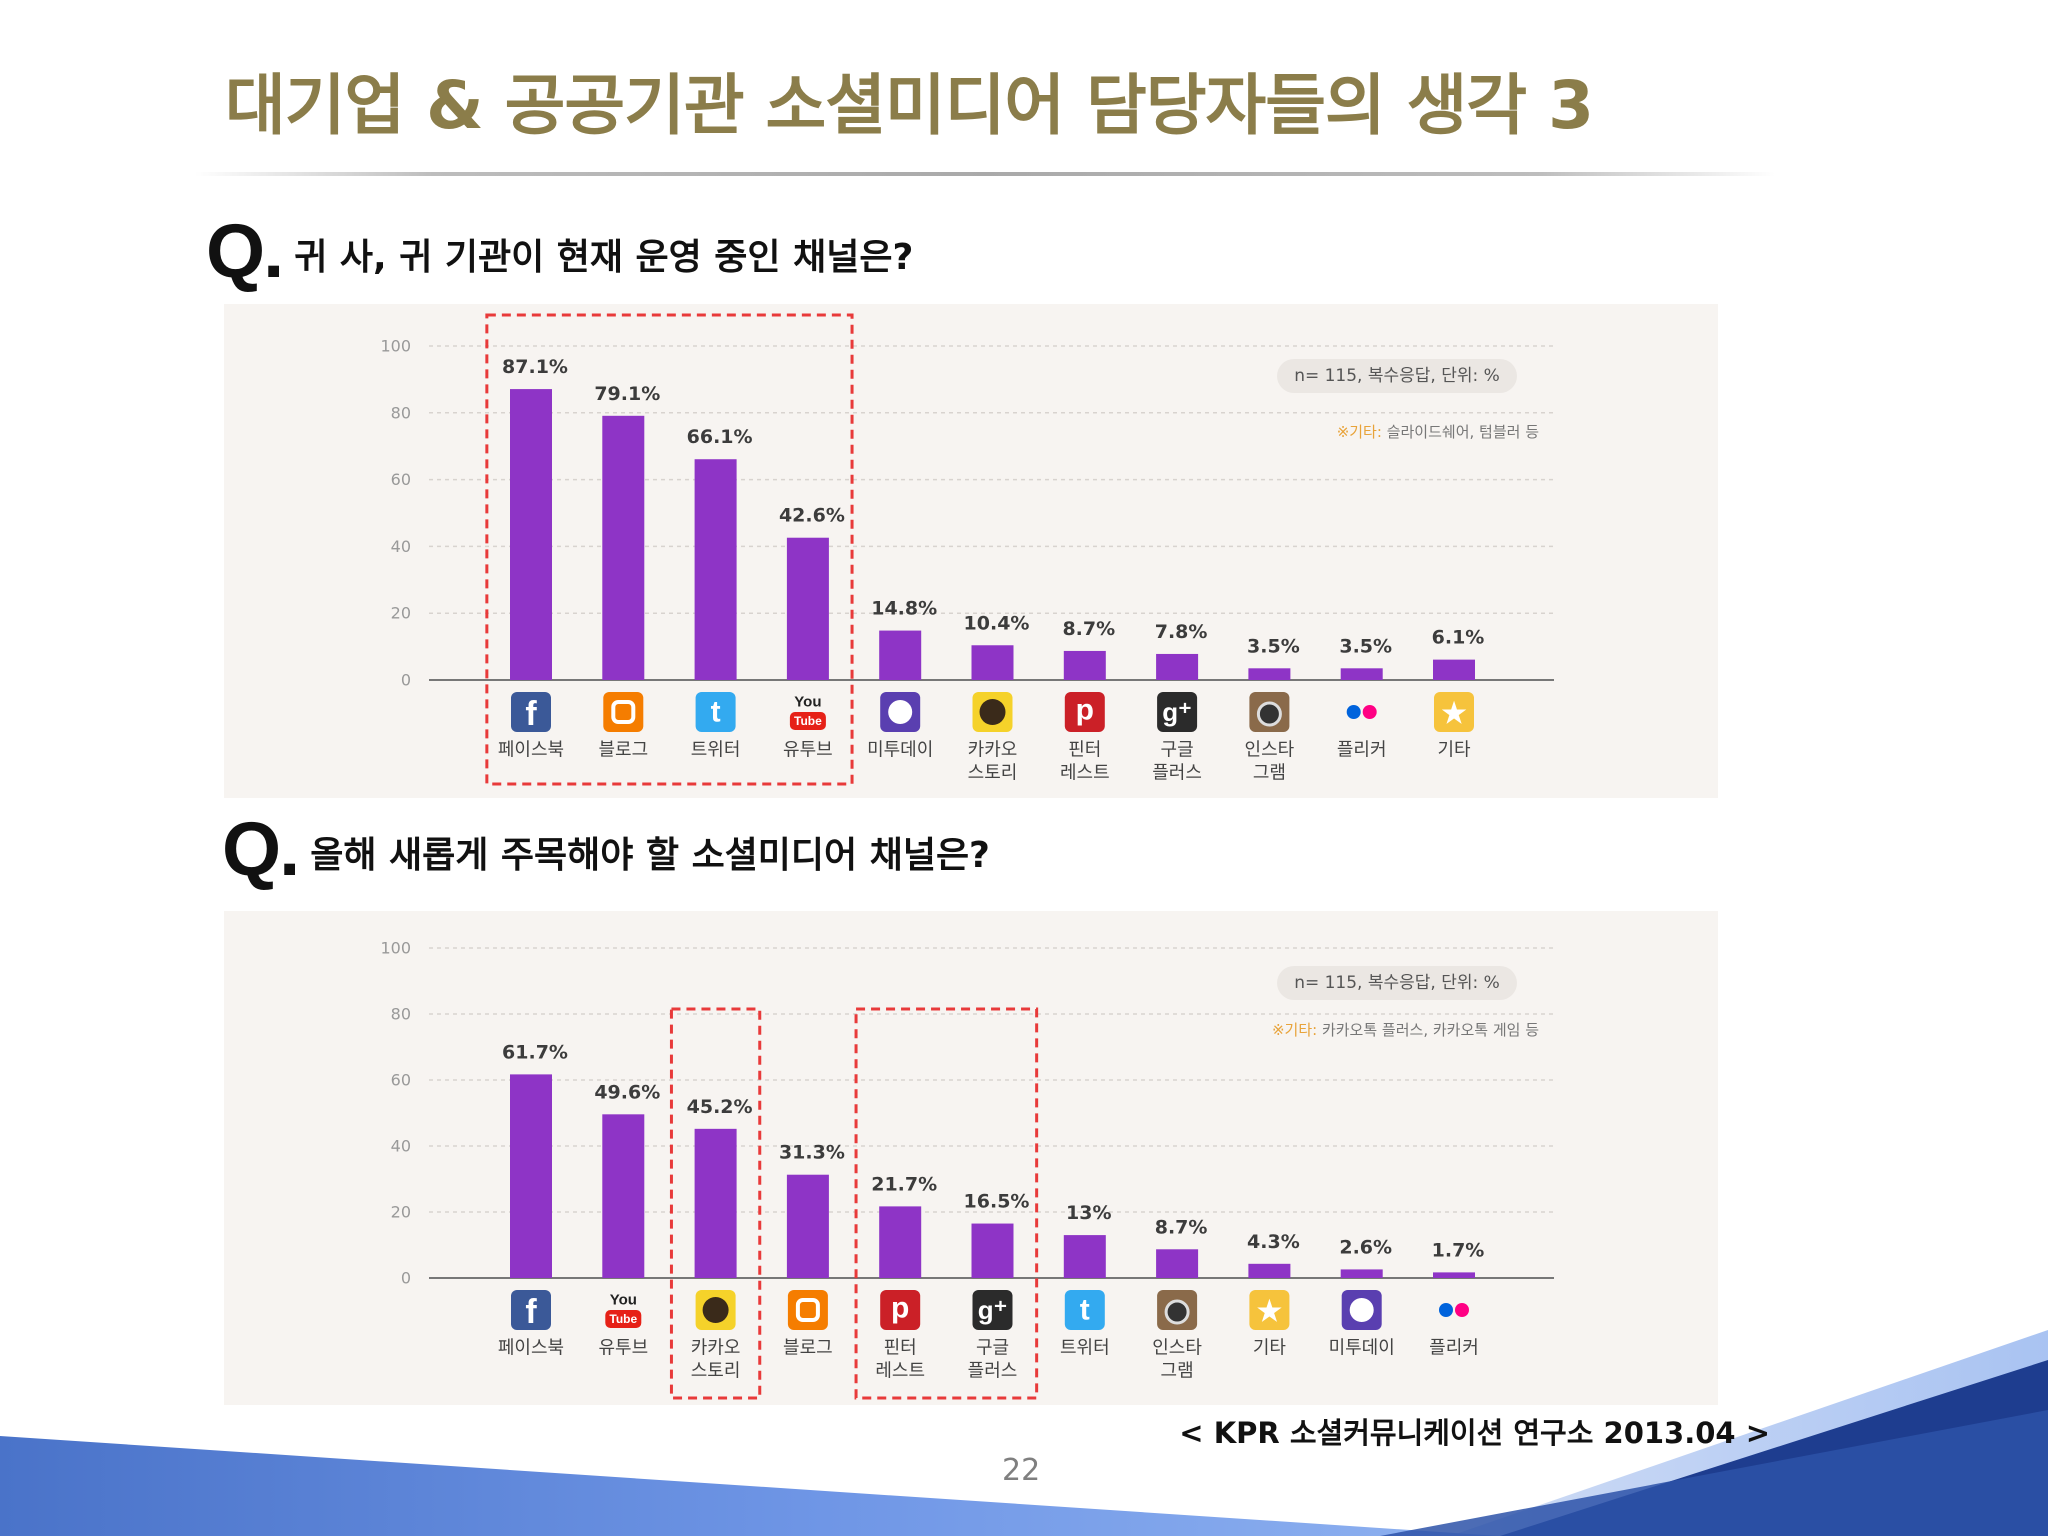 The height and width of the screenshot is (1536, 2048). What do you see at coordinates (1362, 432) in the screenshot?
I see `footnote-mark: ※기타:` at bounding box center [1362, 432].